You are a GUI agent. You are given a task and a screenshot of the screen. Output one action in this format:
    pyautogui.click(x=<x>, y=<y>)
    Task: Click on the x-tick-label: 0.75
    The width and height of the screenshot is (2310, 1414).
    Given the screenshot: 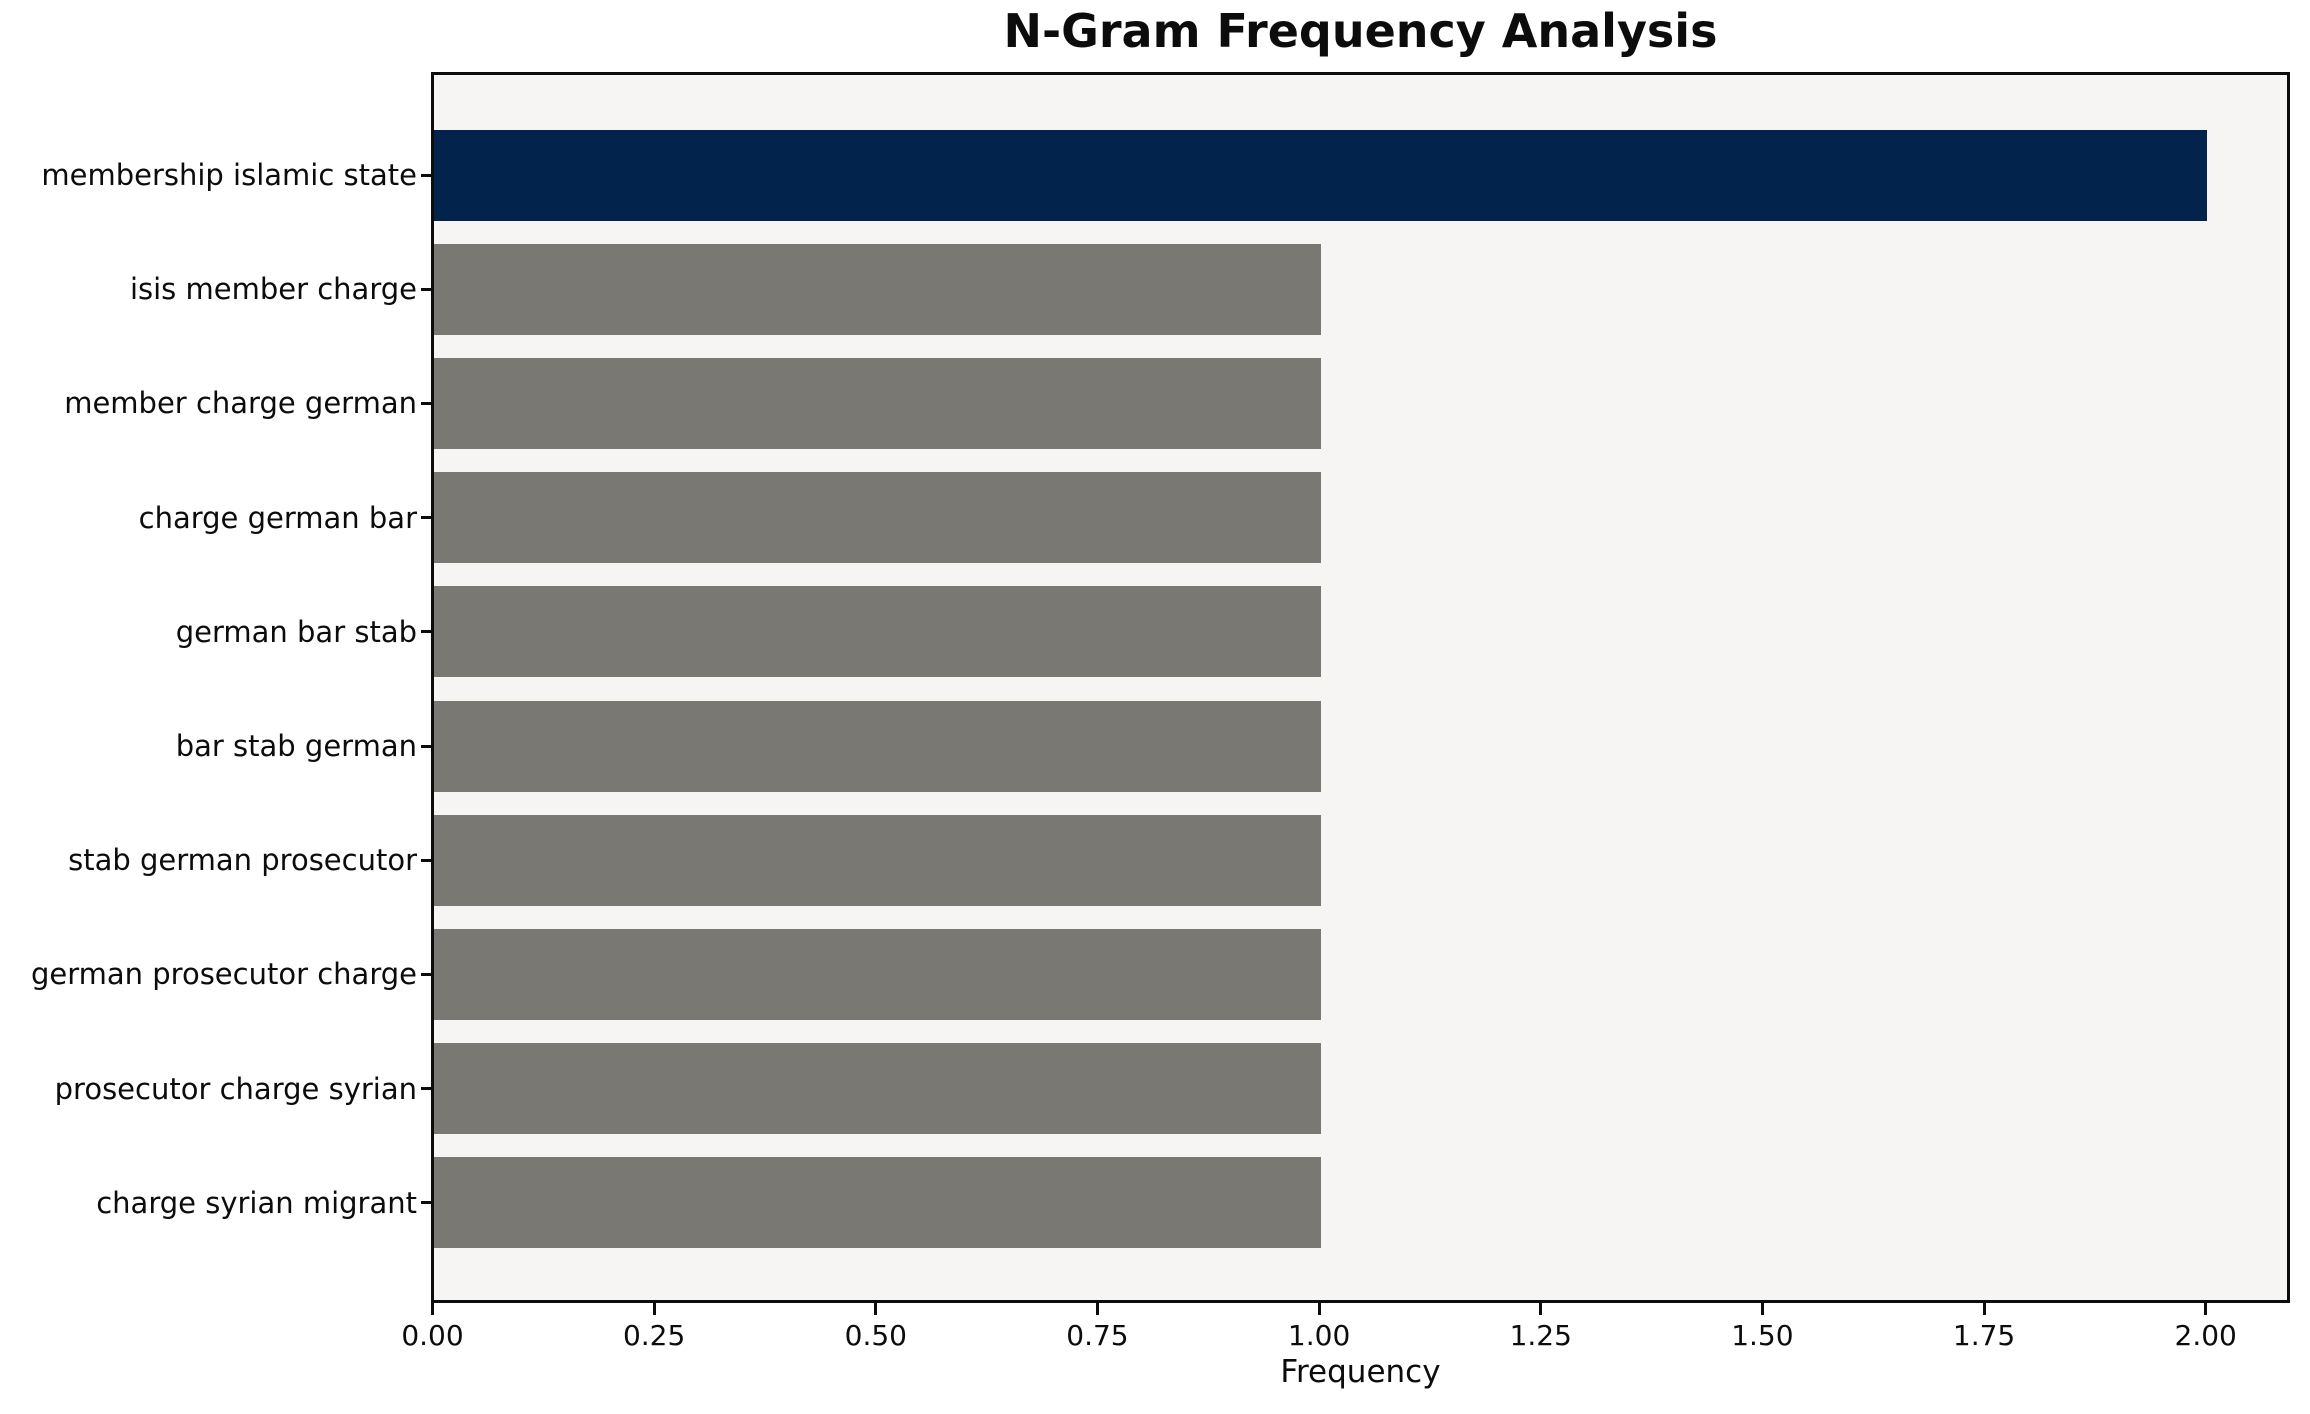 What is the action you would take?
    pyautogui.click(x=1097, y=1335)
    